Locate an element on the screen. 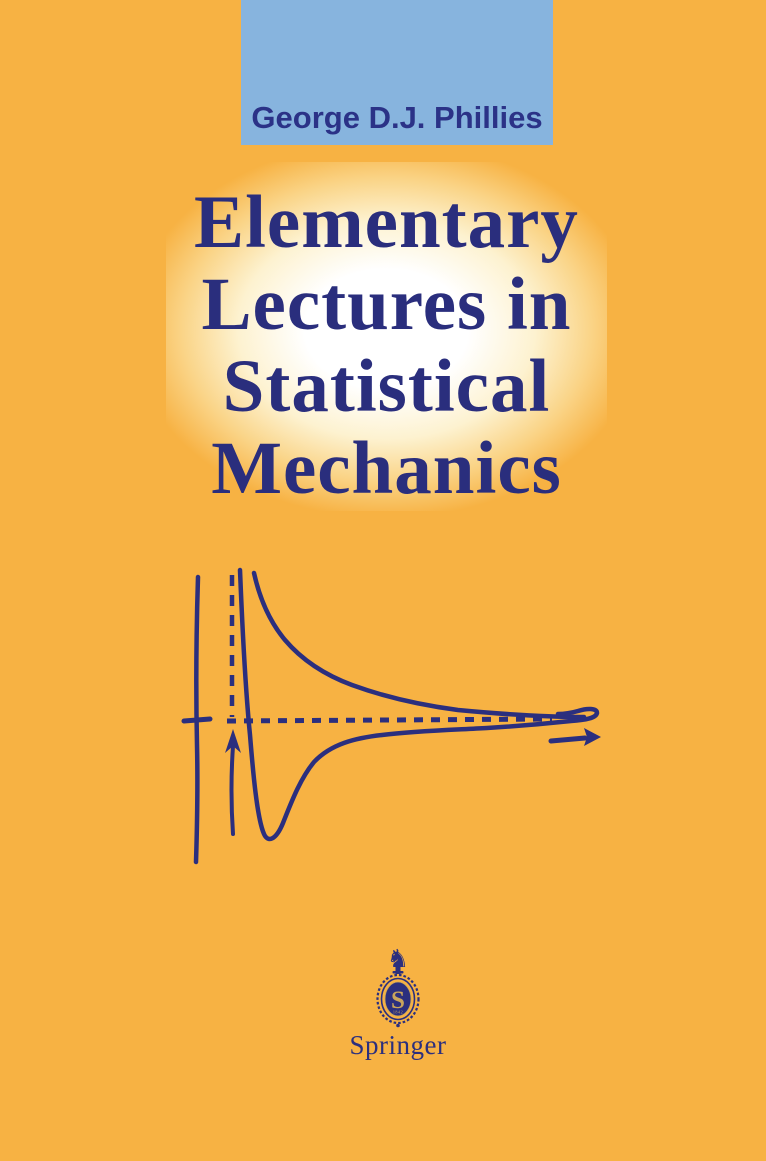 The image size is (766, 1161). springer-emblem: ♞ S 1842 is located at coordinates (398, 987).